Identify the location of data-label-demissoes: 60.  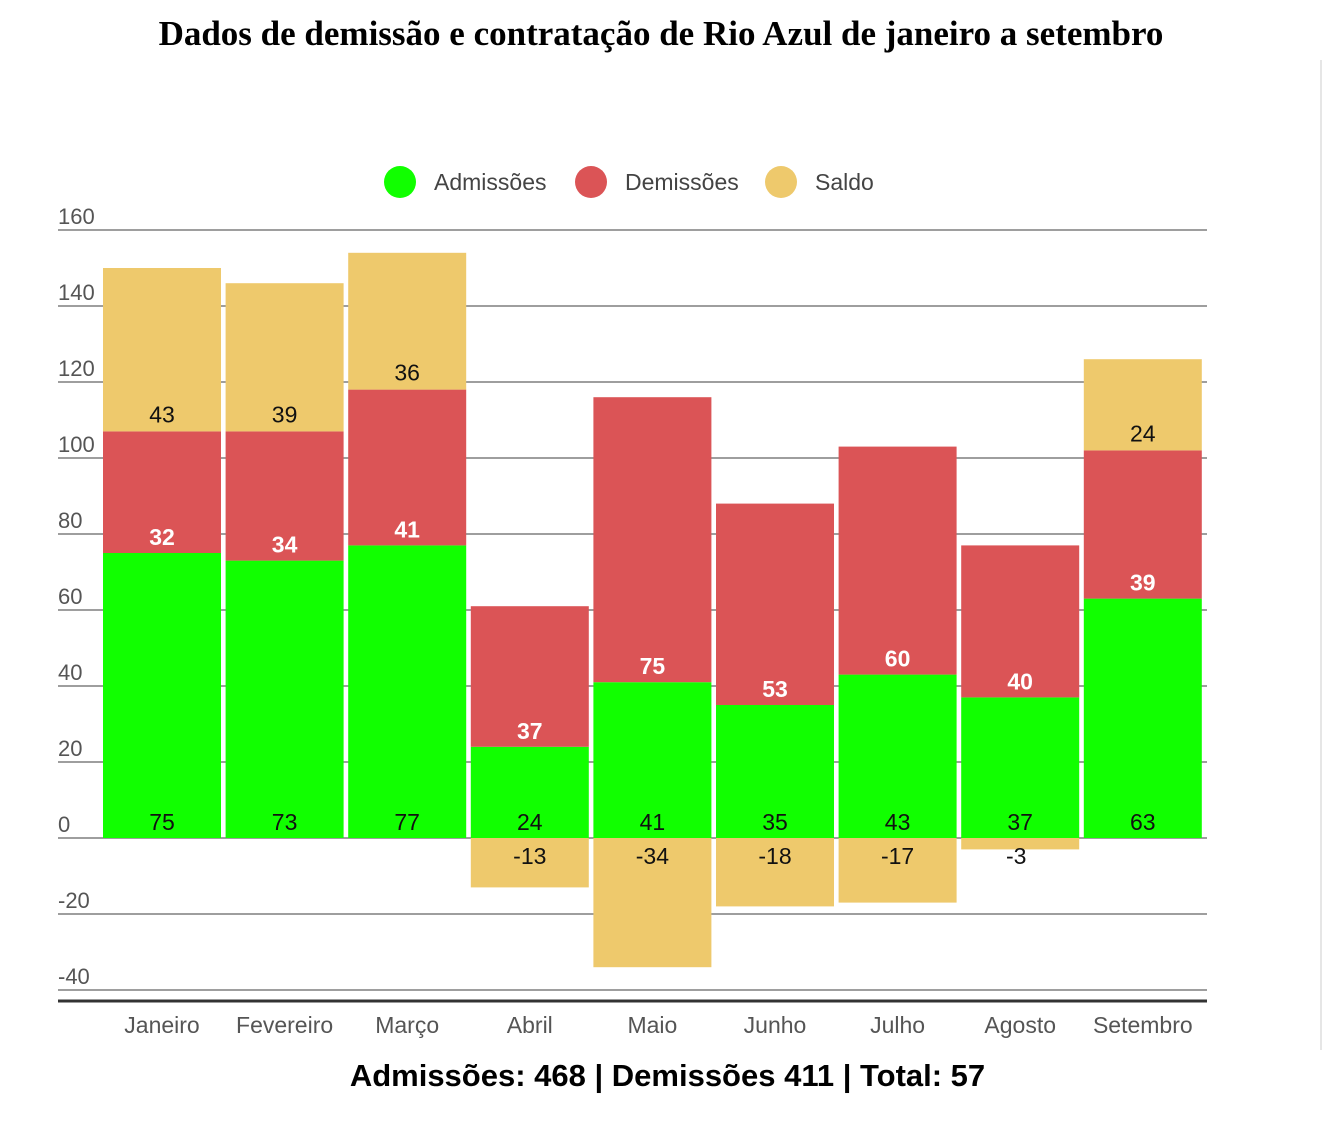
(898, 659).